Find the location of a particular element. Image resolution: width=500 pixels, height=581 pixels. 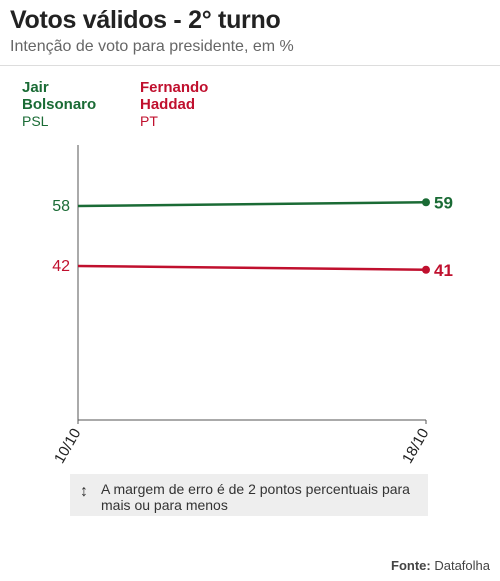

legend-entry-haddad: Fernando Haddad PT is located at coordinates (174, 104).